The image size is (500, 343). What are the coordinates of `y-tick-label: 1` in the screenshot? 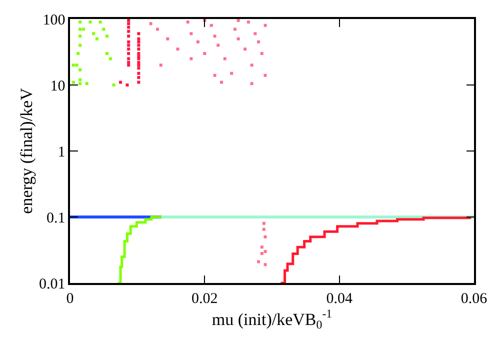 It's located at (62, 152).